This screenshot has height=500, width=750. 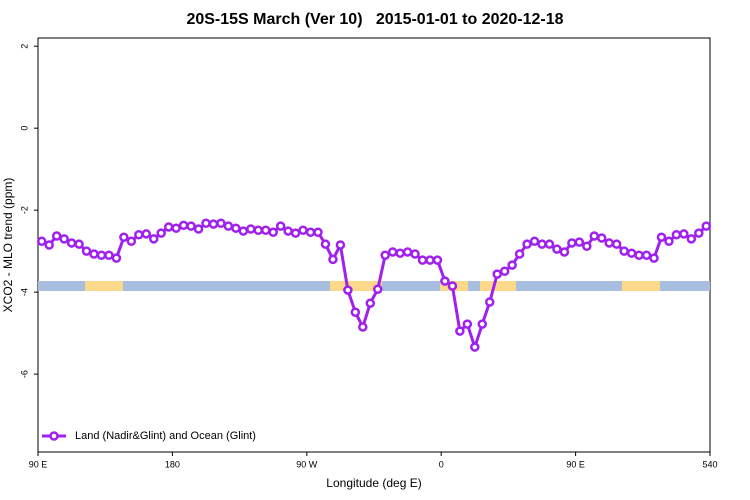 I want to click on legend-label: Land (Nadir&Glint) and Ocean (Glint), so click(x=165, y=436).